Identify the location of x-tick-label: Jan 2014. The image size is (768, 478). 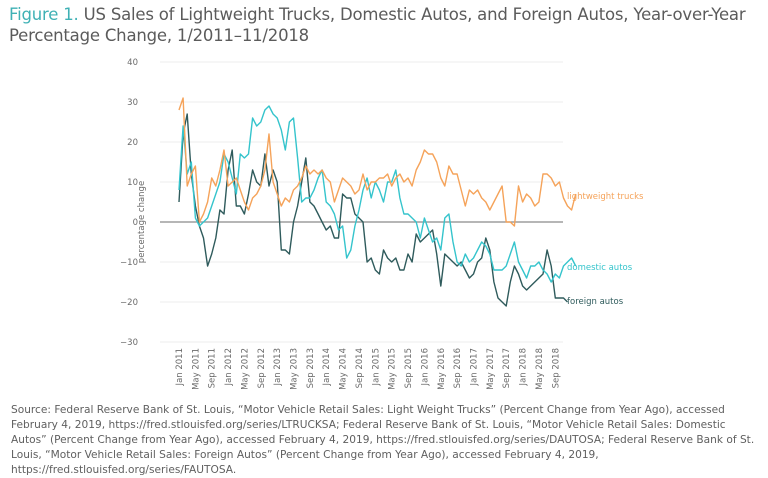
(327, 367).